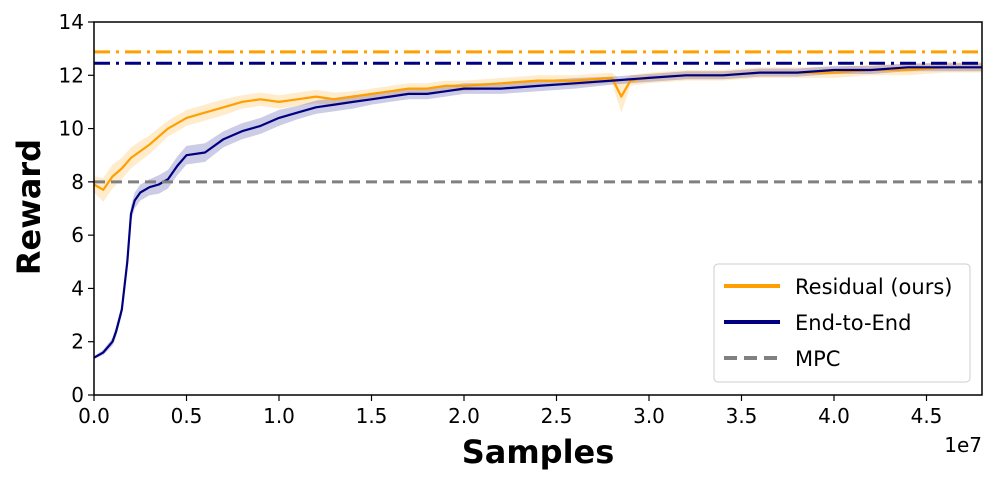  Describe the element at coordinates (279, 416) in the screenshot. I see `x-tick-label: 1.0` at that location.